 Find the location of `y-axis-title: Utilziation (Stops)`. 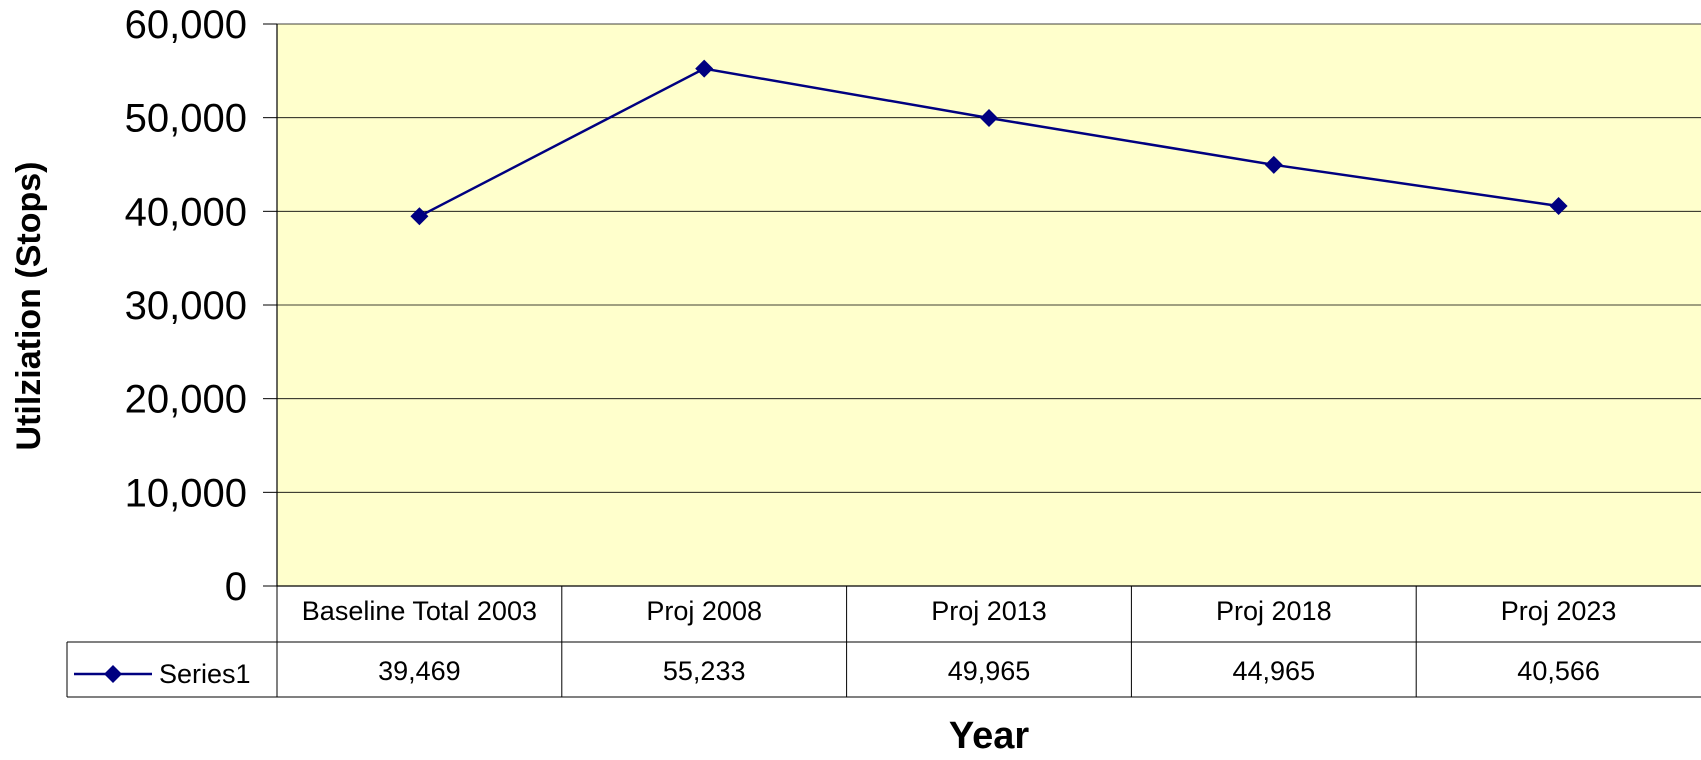

y-axis-title: Utilziation (Stops) is located at coordinates (29, 306).